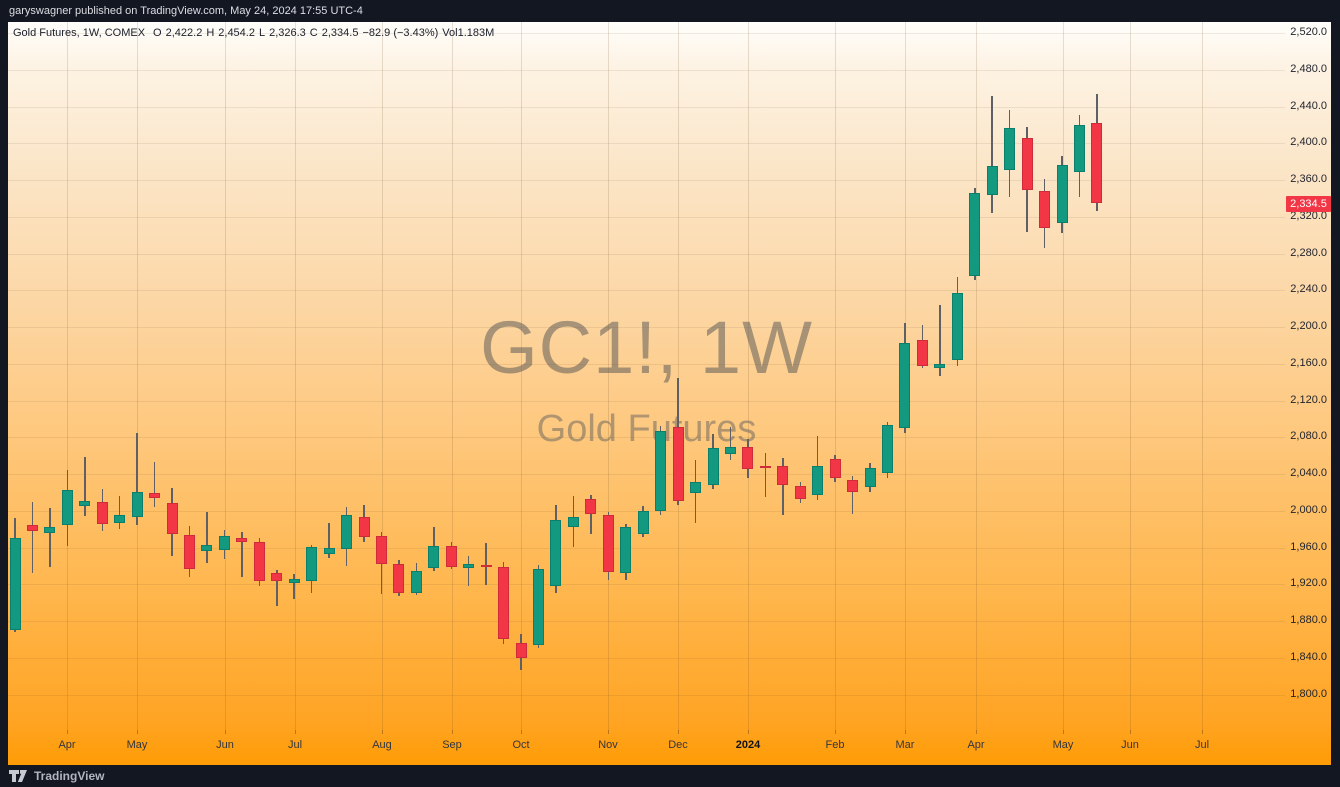 The height and width of the screenshot is (787, 1340). What do you see at coordinates (178, 33) in the screenshot?
I see `legend-open: O 2,422.2` at bounding box center [178, 33].